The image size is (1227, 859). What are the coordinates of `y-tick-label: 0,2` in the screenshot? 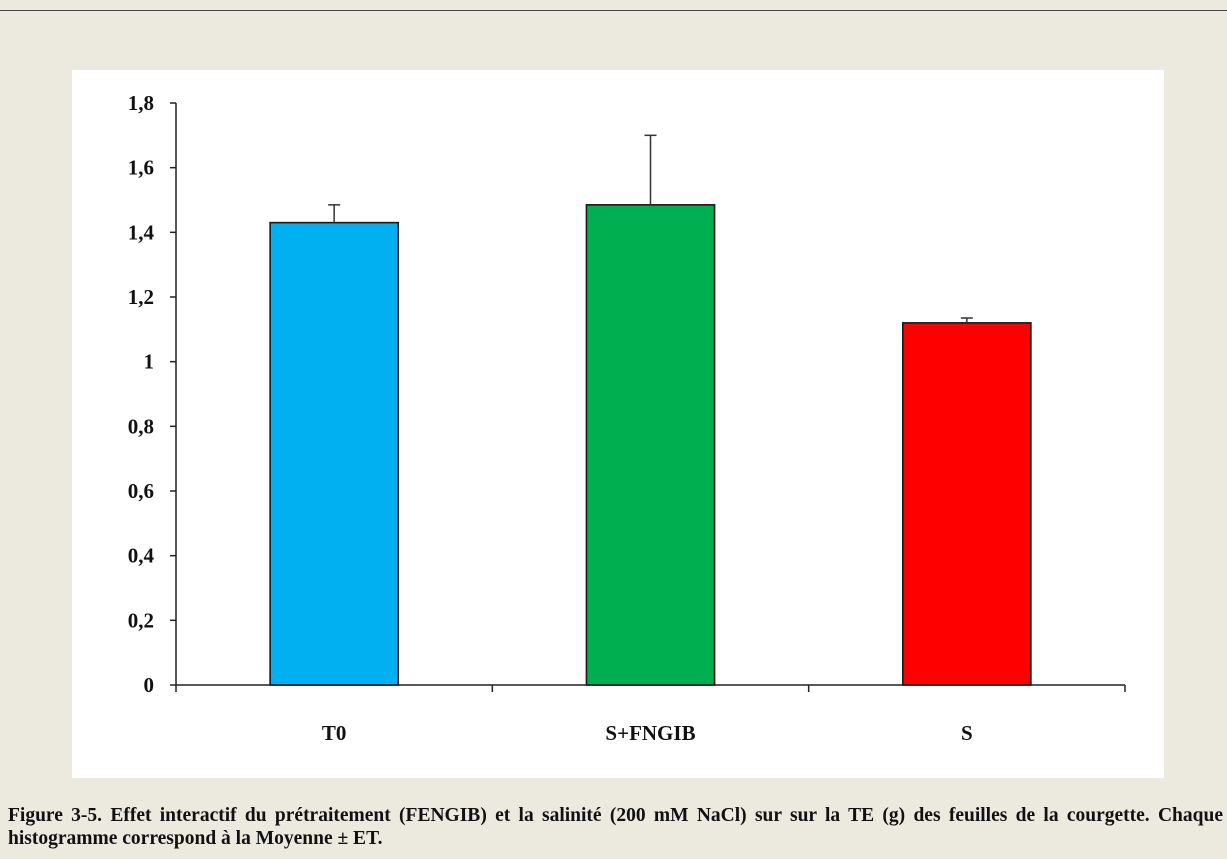 It's located at (141, 620).